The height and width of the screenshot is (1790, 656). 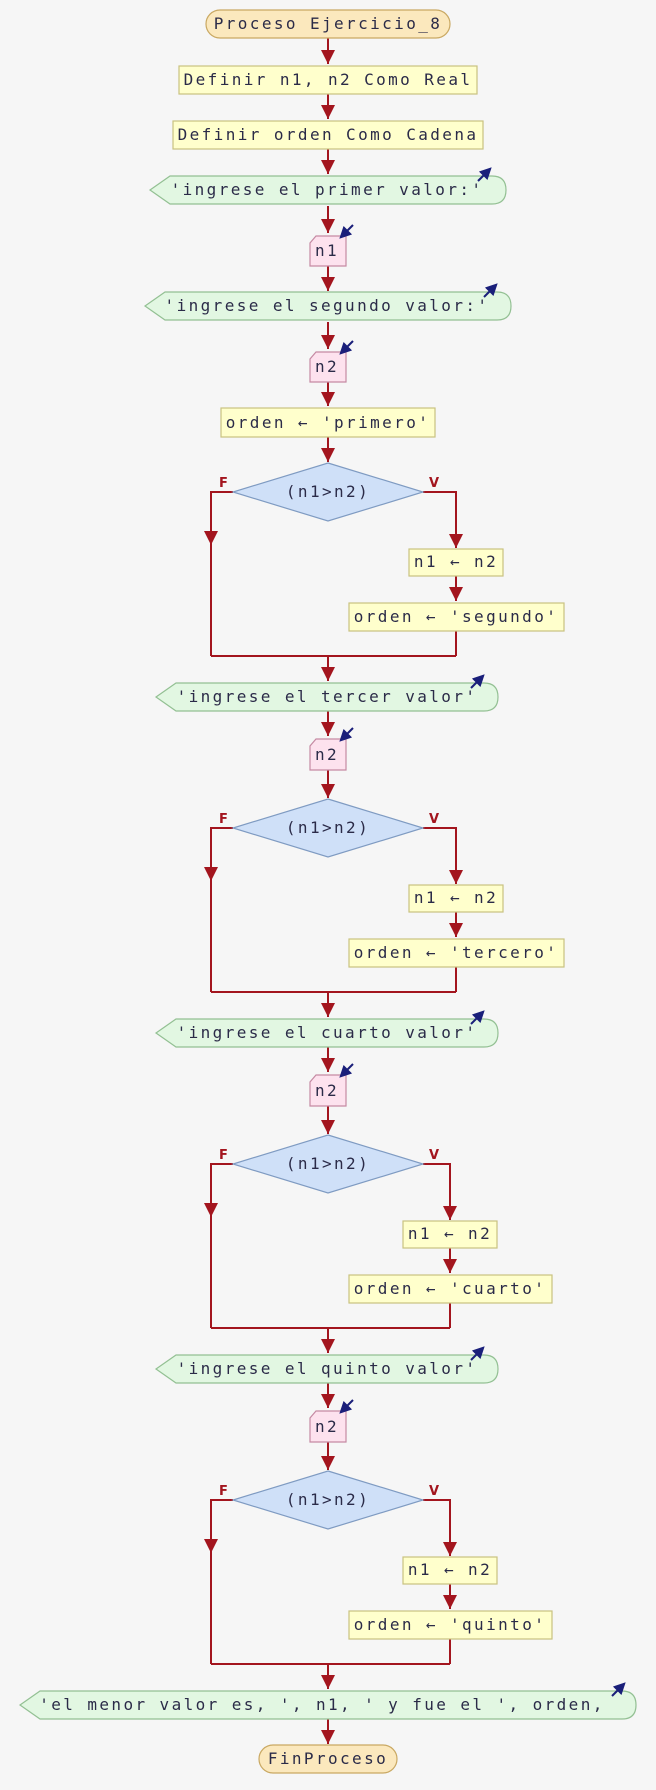 I want to click on decision-3-condition: (n1>n2), so click(x=328, y=1163).